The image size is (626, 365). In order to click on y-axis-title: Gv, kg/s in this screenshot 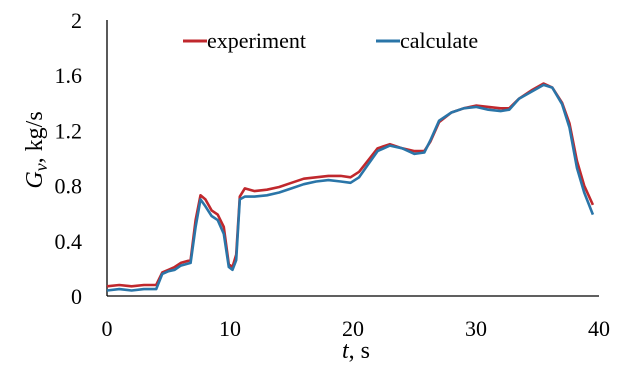, I will do `click(36, 149)`.